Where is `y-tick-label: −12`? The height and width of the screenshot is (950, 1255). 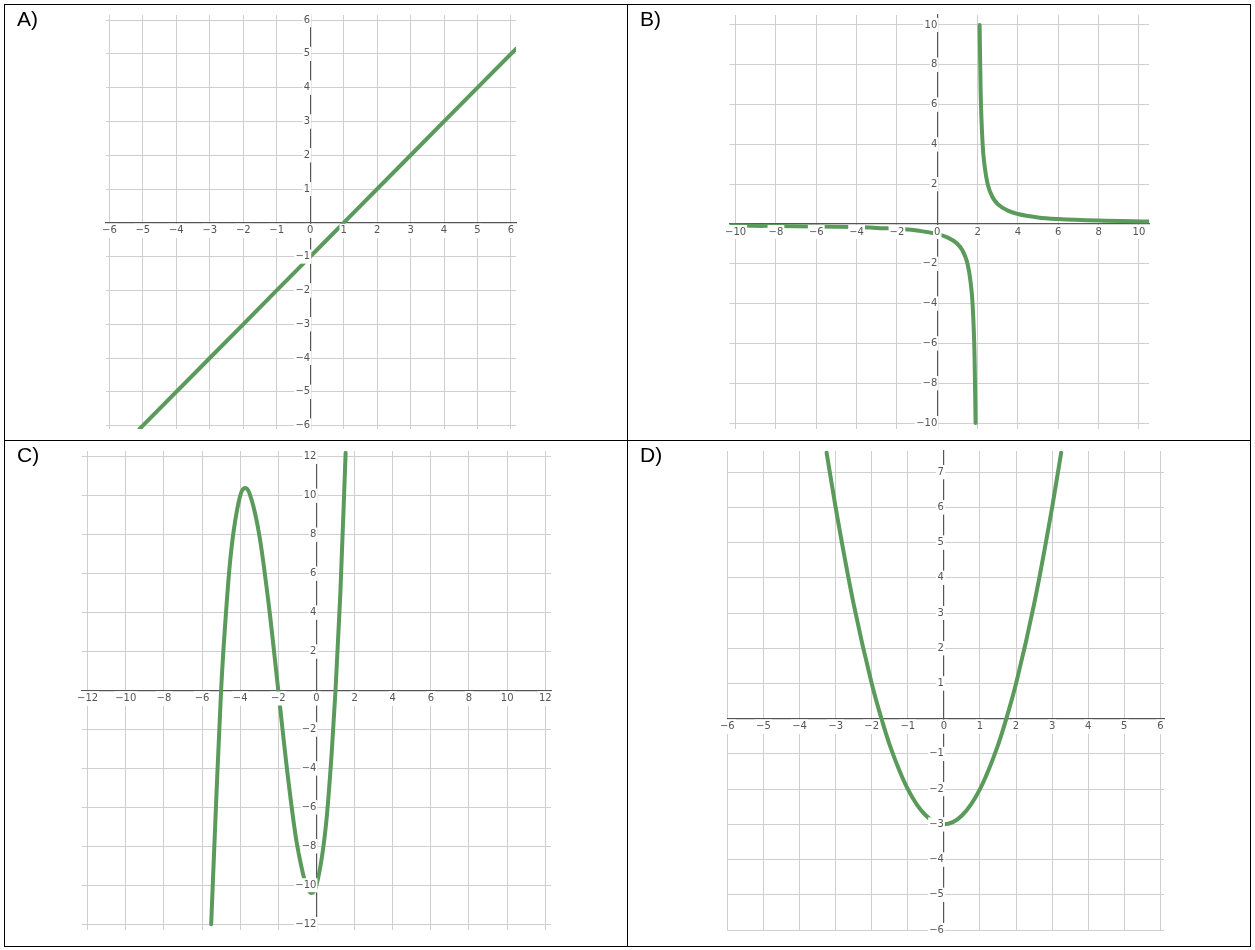 y-tick-label: −12 is located at coordinates (306, 923).